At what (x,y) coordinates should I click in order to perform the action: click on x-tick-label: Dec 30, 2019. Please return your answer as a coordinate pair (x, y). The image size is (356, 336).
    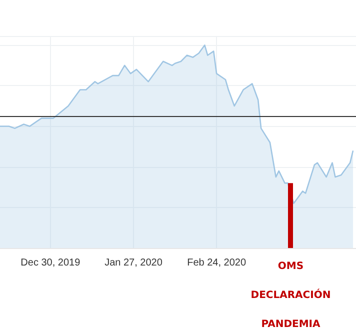
    Looking at the image, I should click on (50, 263).